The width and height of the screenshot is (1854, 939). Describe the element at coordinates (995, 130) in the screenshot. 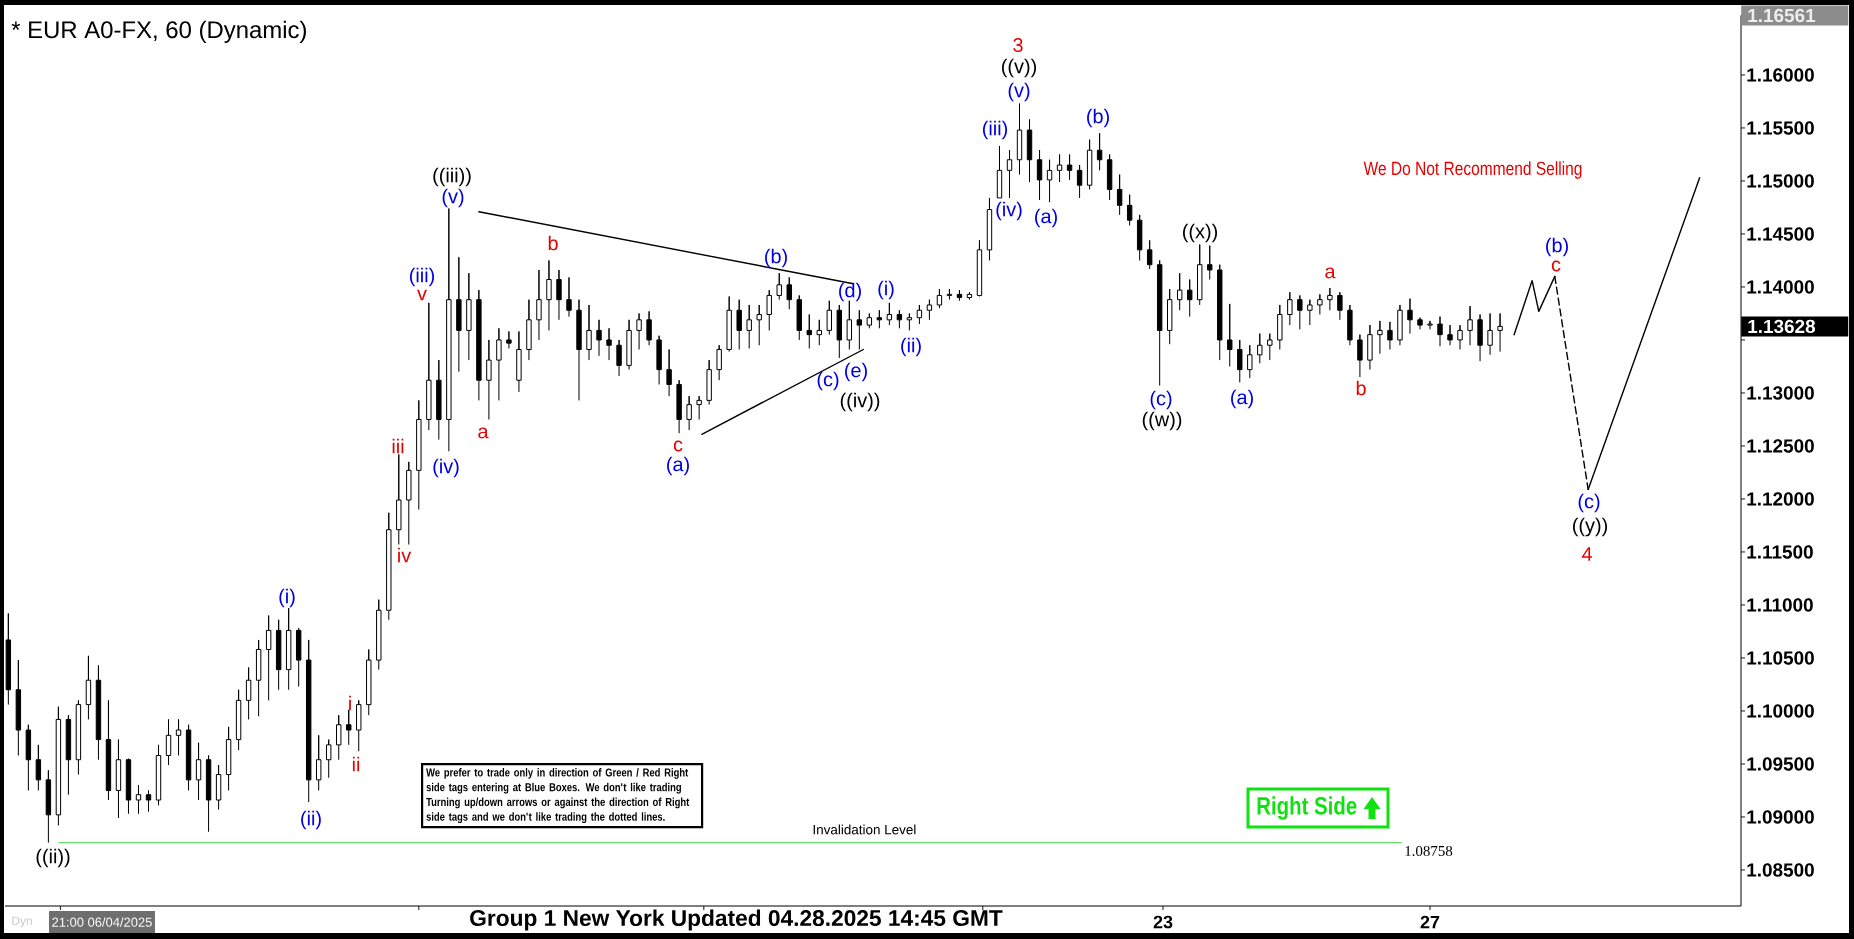

I see `annotation: (iii)` at that location.